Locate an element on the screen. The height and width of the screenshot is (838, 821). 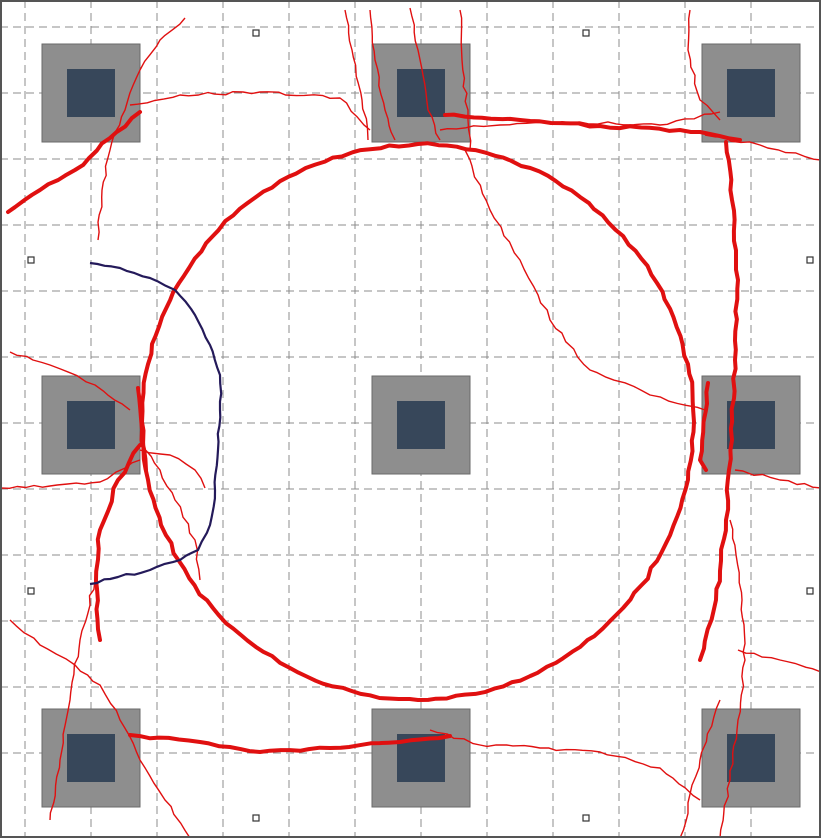
square-middle-left is located at coordinates (91, 425).